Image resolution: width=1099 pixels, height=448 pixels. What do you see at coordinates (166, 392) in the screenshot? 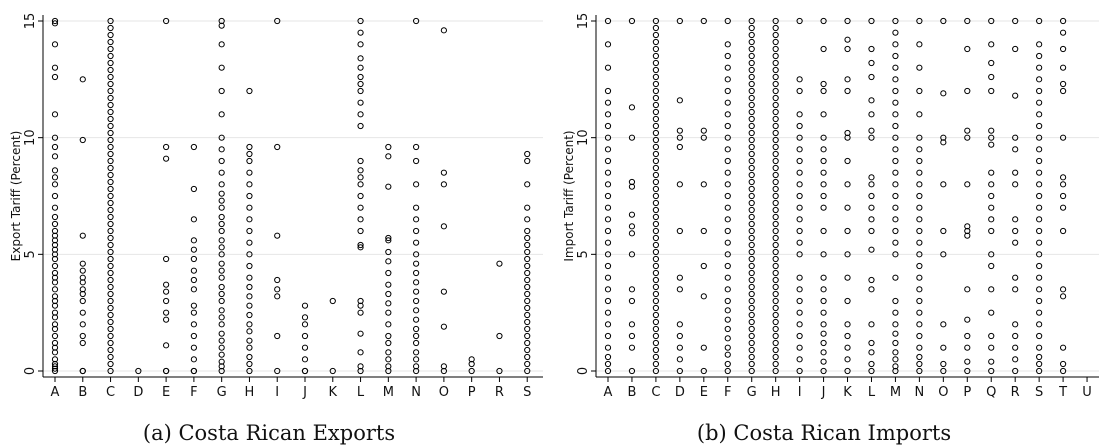
I see `x-tick-label: E` at bounding box center [166, 392].